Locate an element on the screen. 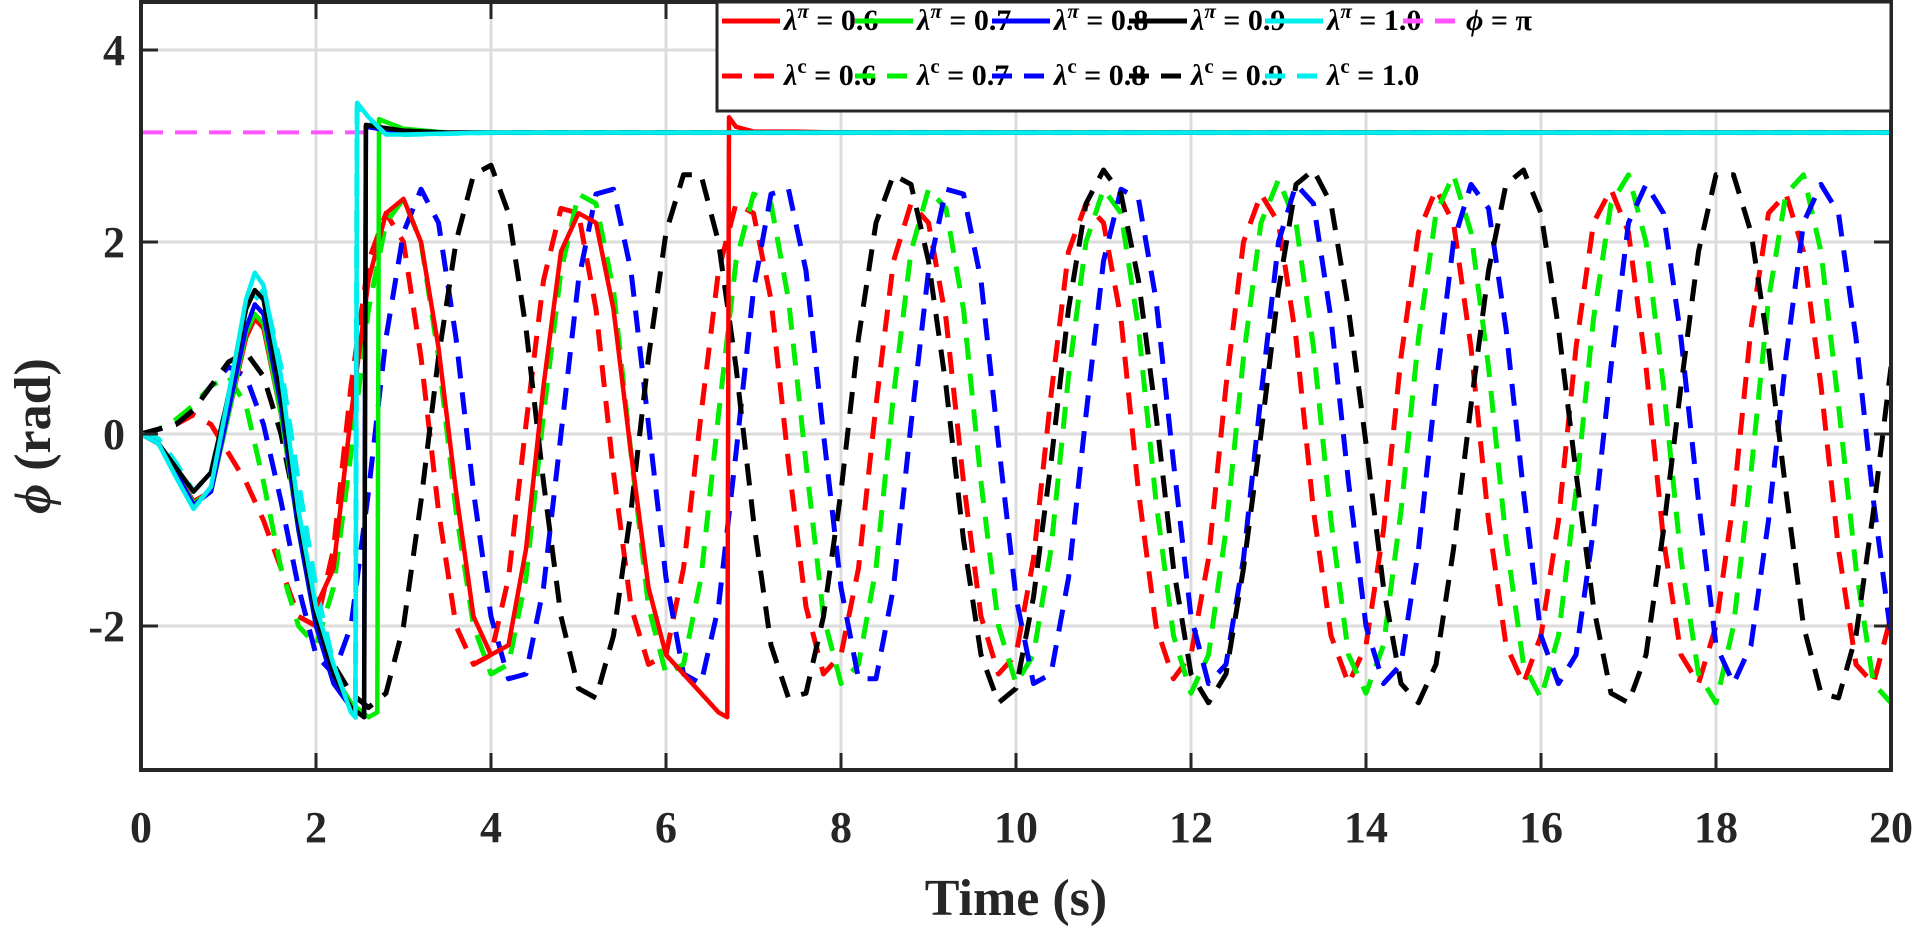  x-tick-label: 20 is located at coordinates (1891, 827).